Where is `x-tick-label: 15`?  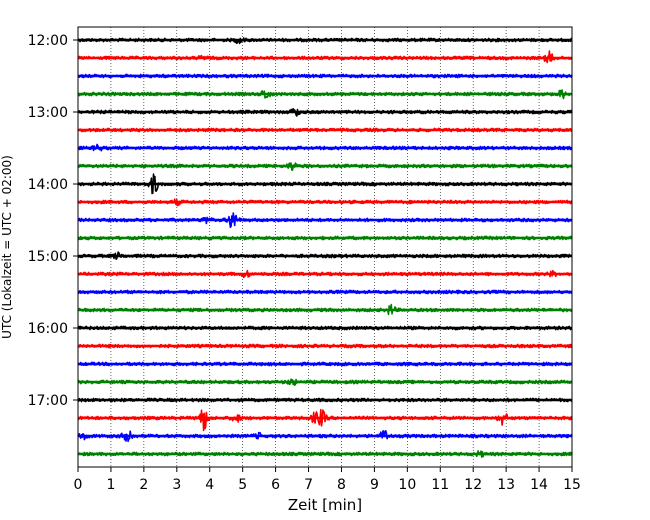 x-tick-label: 15 is located at coordinates (572, 485).